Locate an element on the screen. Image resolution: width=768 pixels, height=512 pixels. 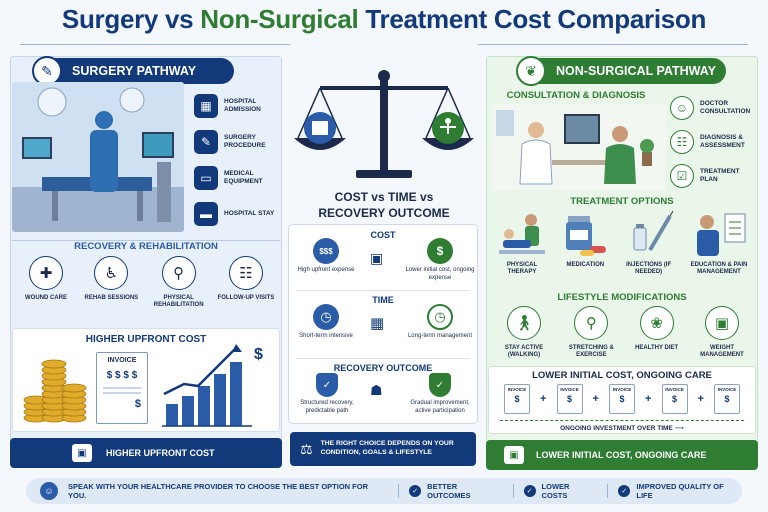
treatment-injections: INJECTIONS (IF NEEDED) is located at coordinates (649, 243).